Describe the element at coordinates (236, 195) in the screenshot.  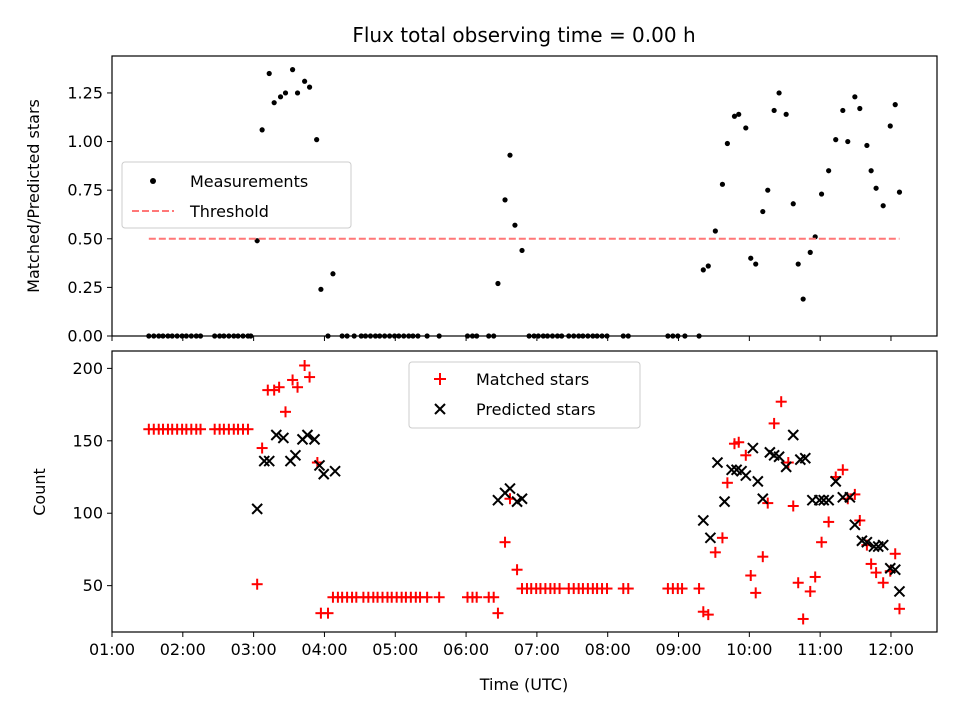
I see `top-legend-box` at that location.